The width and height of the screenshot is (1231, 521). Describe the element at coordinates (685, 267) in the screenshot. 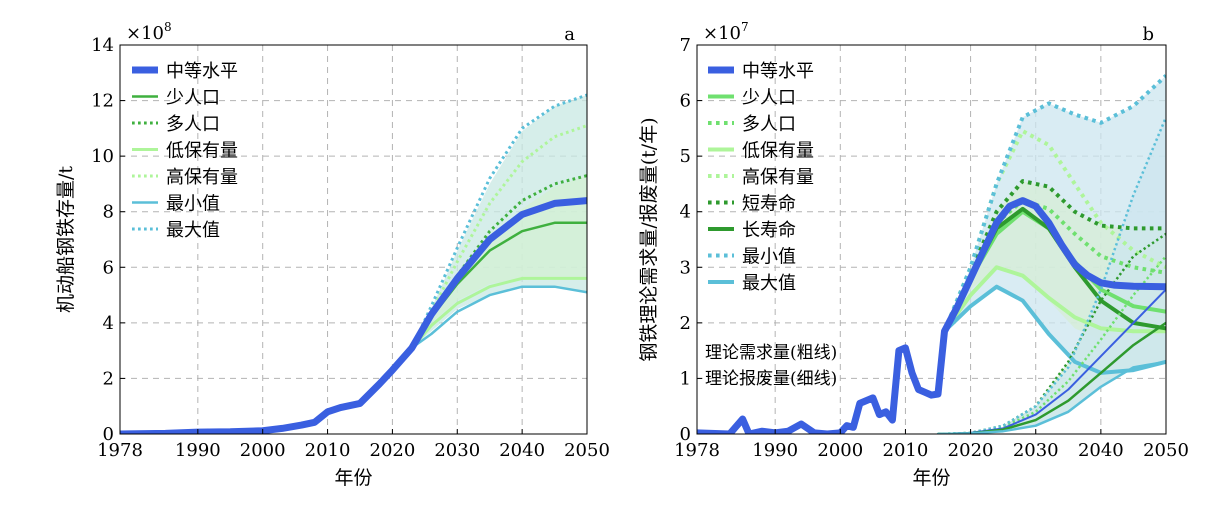

I see `y-tick-label: 3` at that location.